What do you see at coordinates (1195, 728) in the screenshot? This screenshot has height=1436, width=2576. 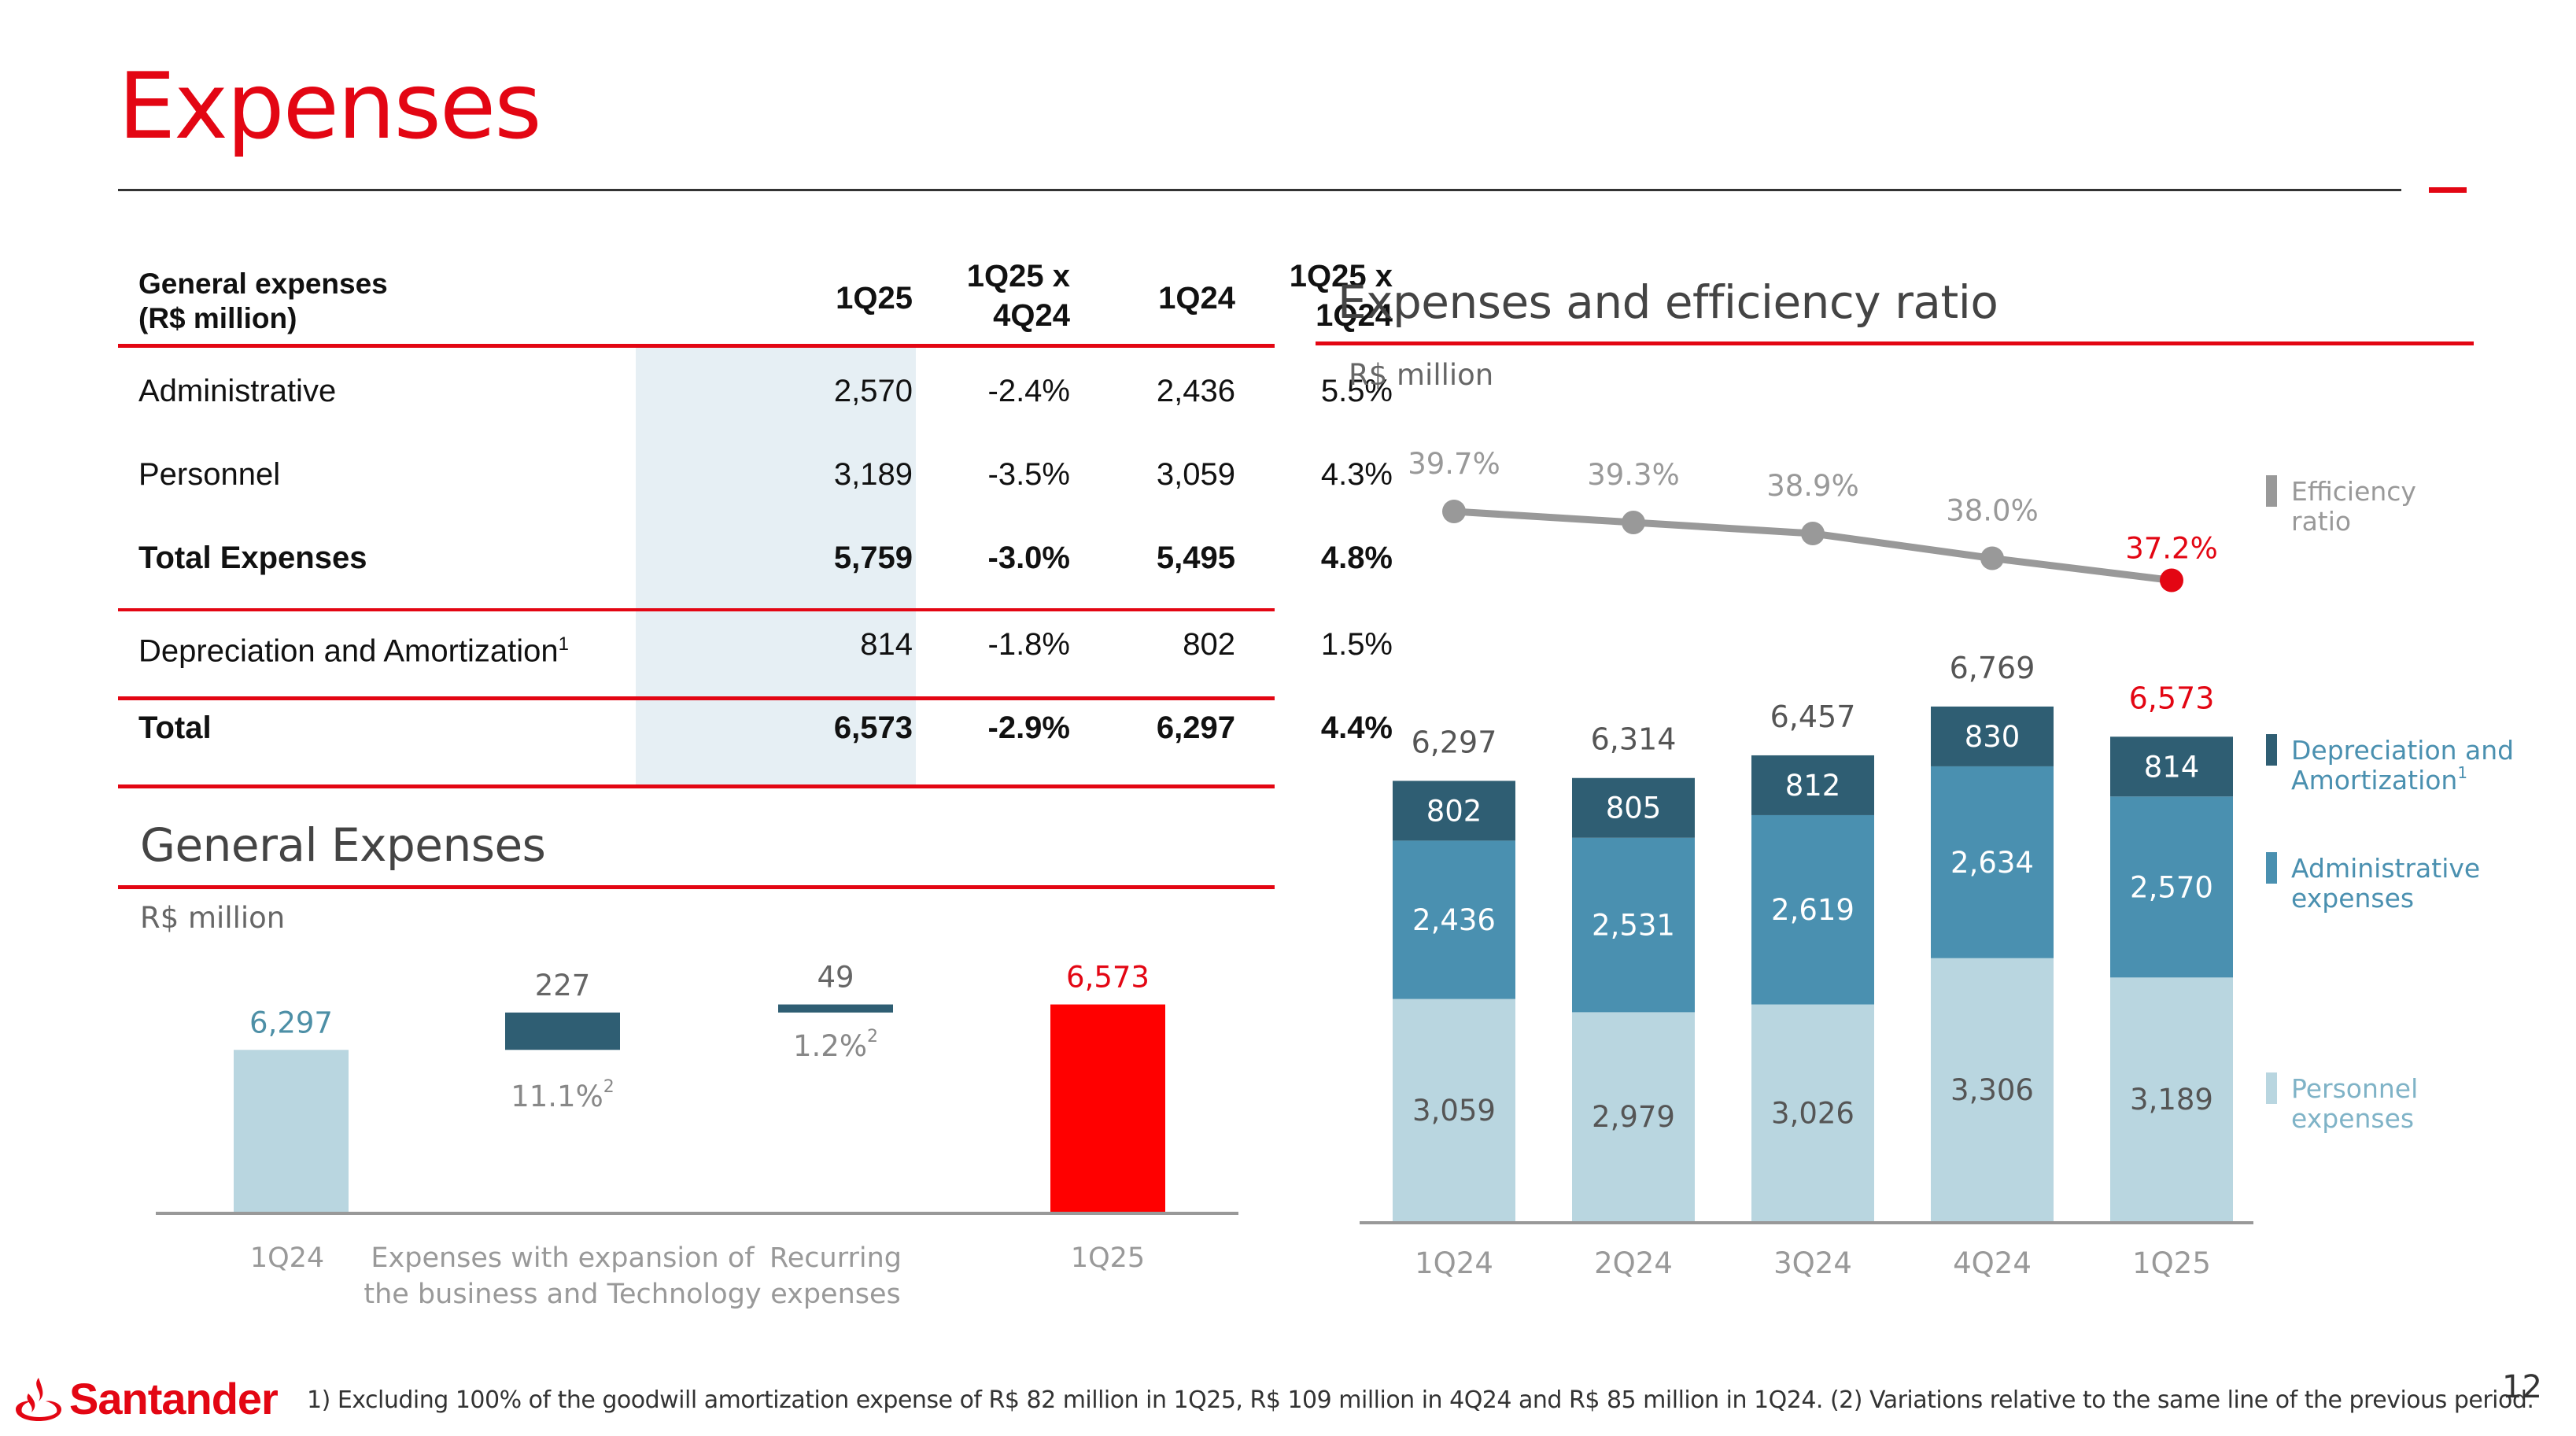 I see `cell-1q24: 6,297` at bounding box center [1195, 728].